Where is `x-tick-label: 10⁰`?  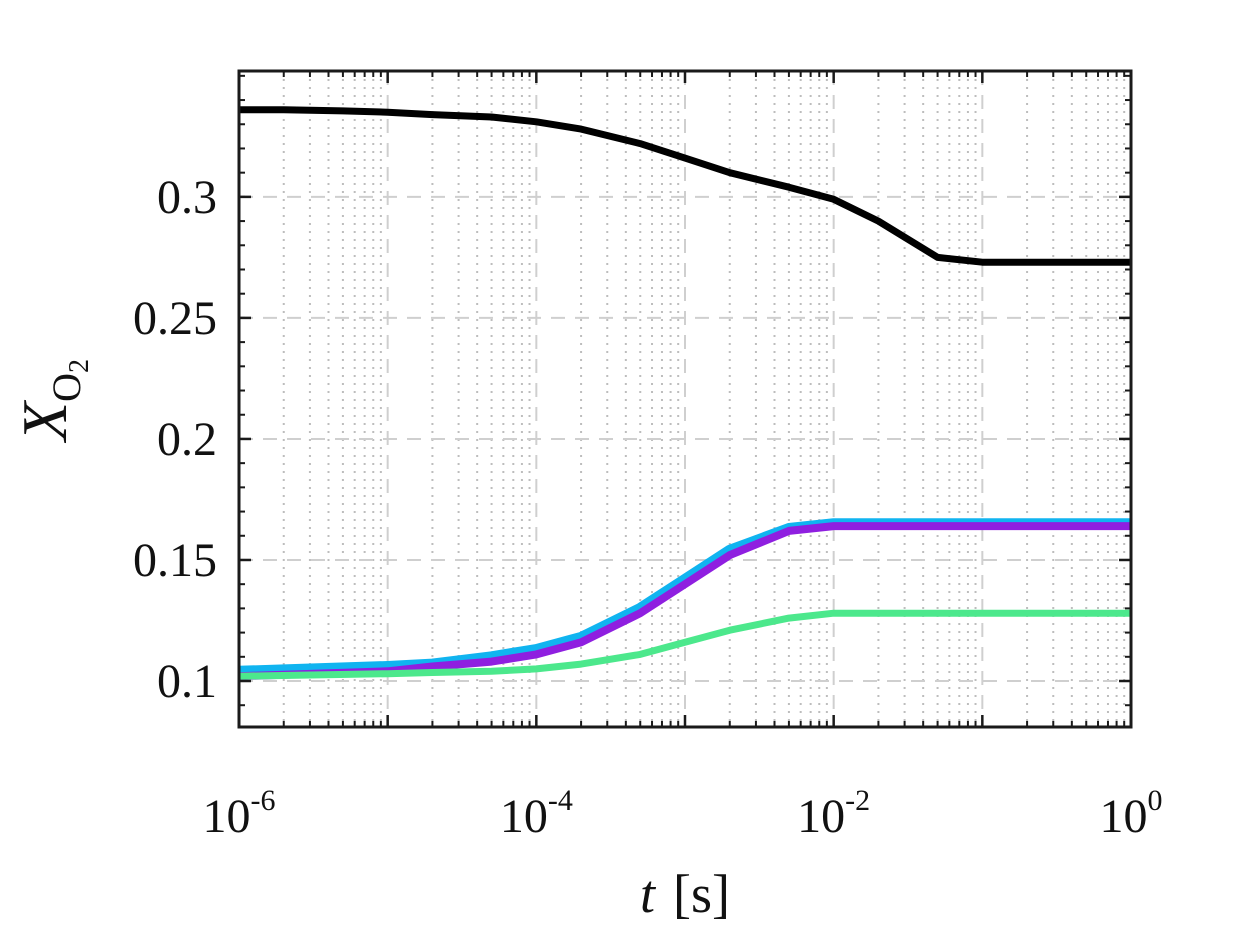 x-tick-label: 10⁰ is located at coordinates (1131, 813).